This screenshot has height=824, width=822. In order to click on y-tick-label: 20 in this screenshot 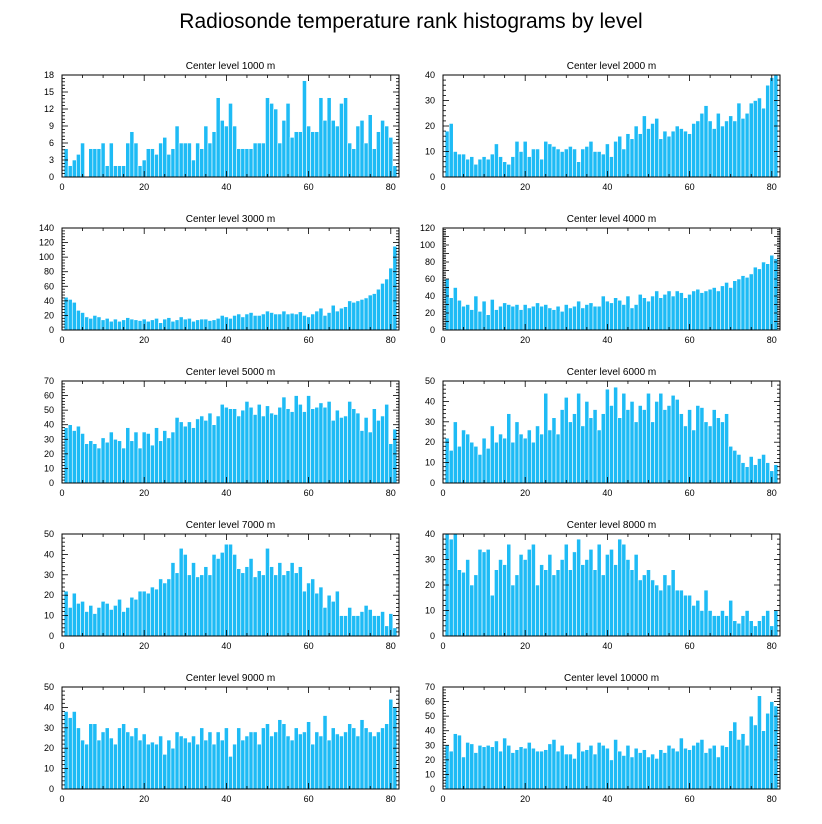, I will do `click(49, 454)`.